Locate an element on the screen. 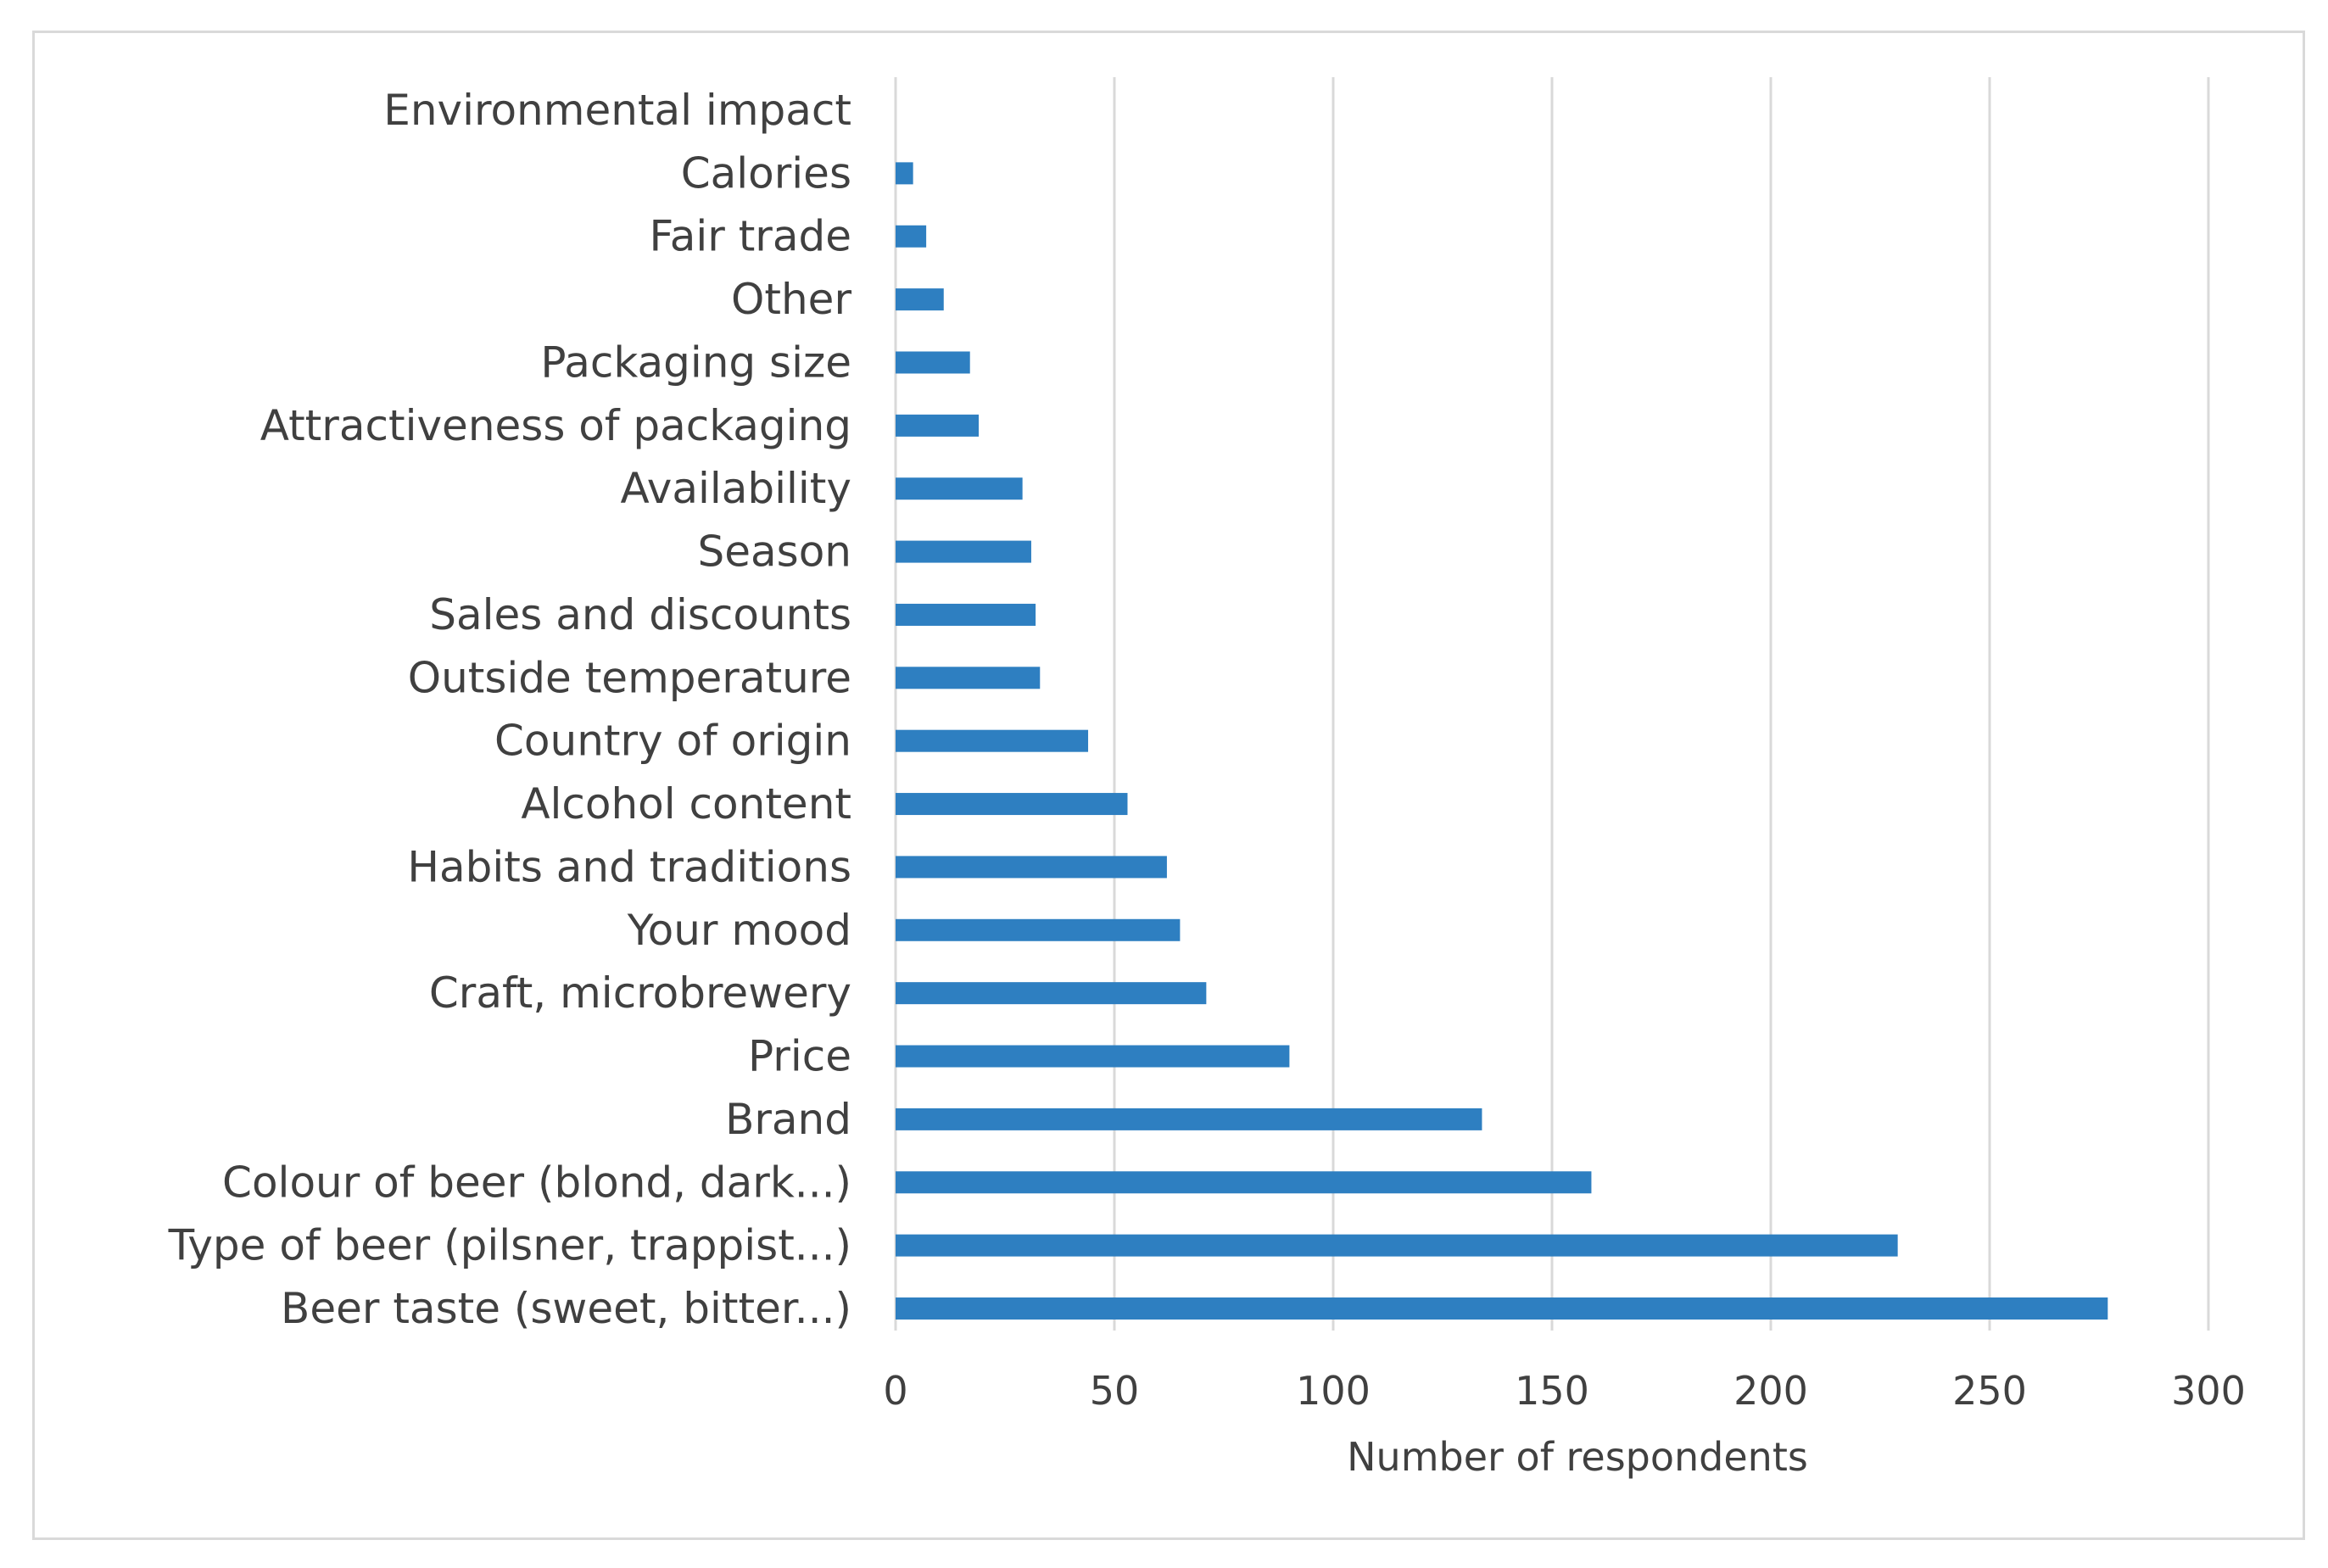  category-label: Fair trade is located at coordinates (750, 237).